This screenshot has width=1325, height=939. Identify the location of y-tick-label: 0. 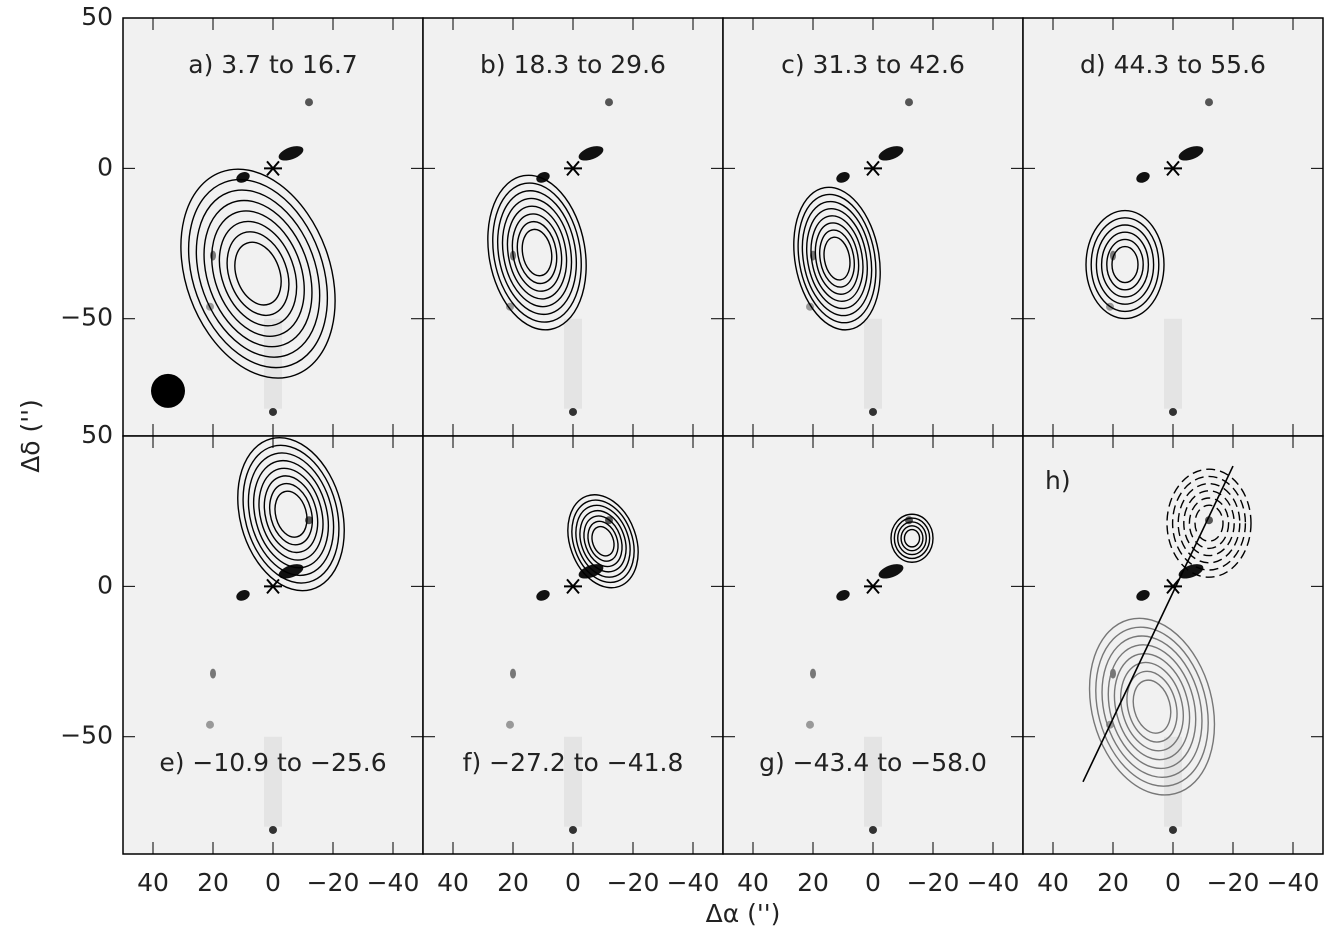
(105, 584).